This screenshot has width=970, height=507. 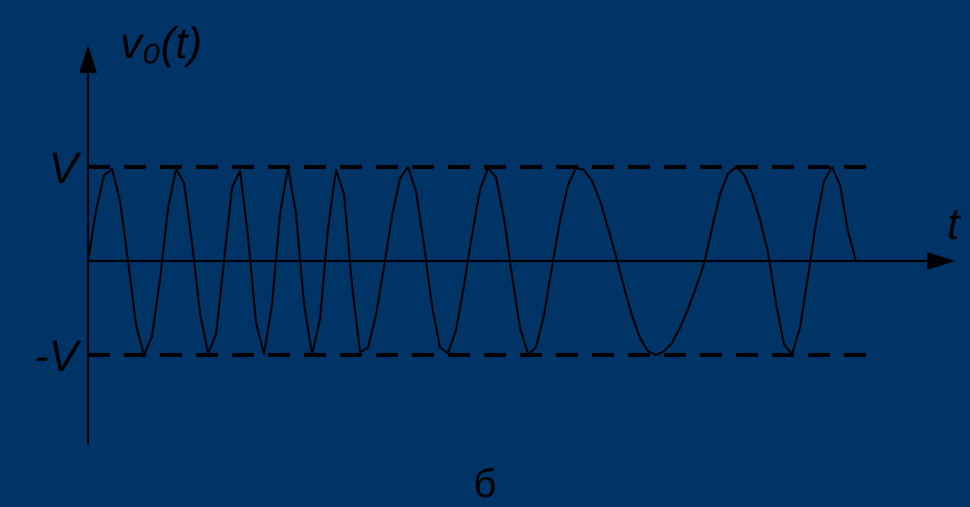 I want to click on text: б, so click(x=485, y=484).